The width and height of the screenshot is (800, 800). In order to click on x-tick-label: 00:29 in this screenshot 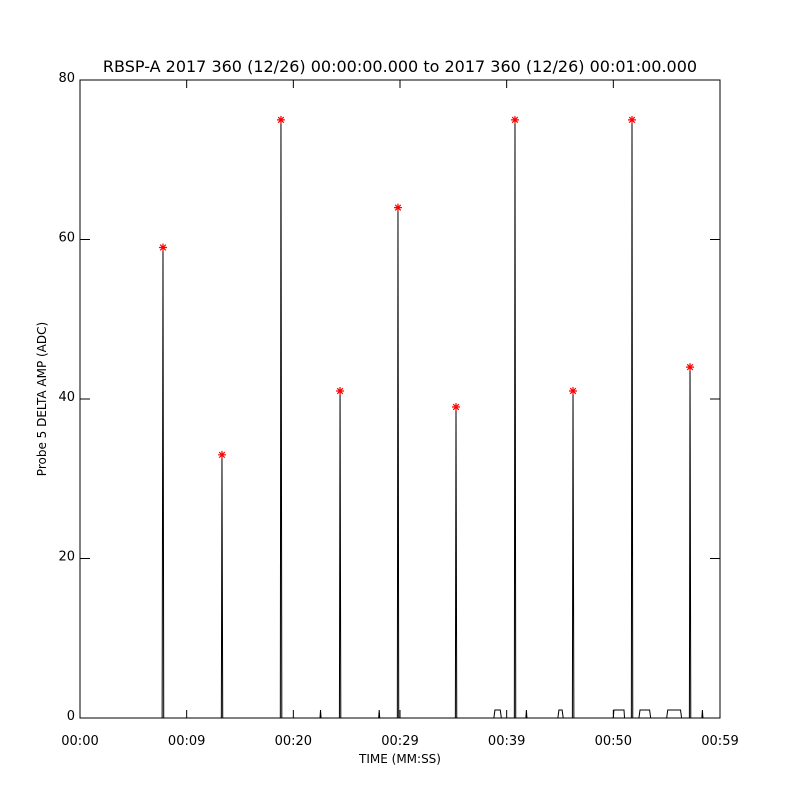, I will do `click(399, 741)`.